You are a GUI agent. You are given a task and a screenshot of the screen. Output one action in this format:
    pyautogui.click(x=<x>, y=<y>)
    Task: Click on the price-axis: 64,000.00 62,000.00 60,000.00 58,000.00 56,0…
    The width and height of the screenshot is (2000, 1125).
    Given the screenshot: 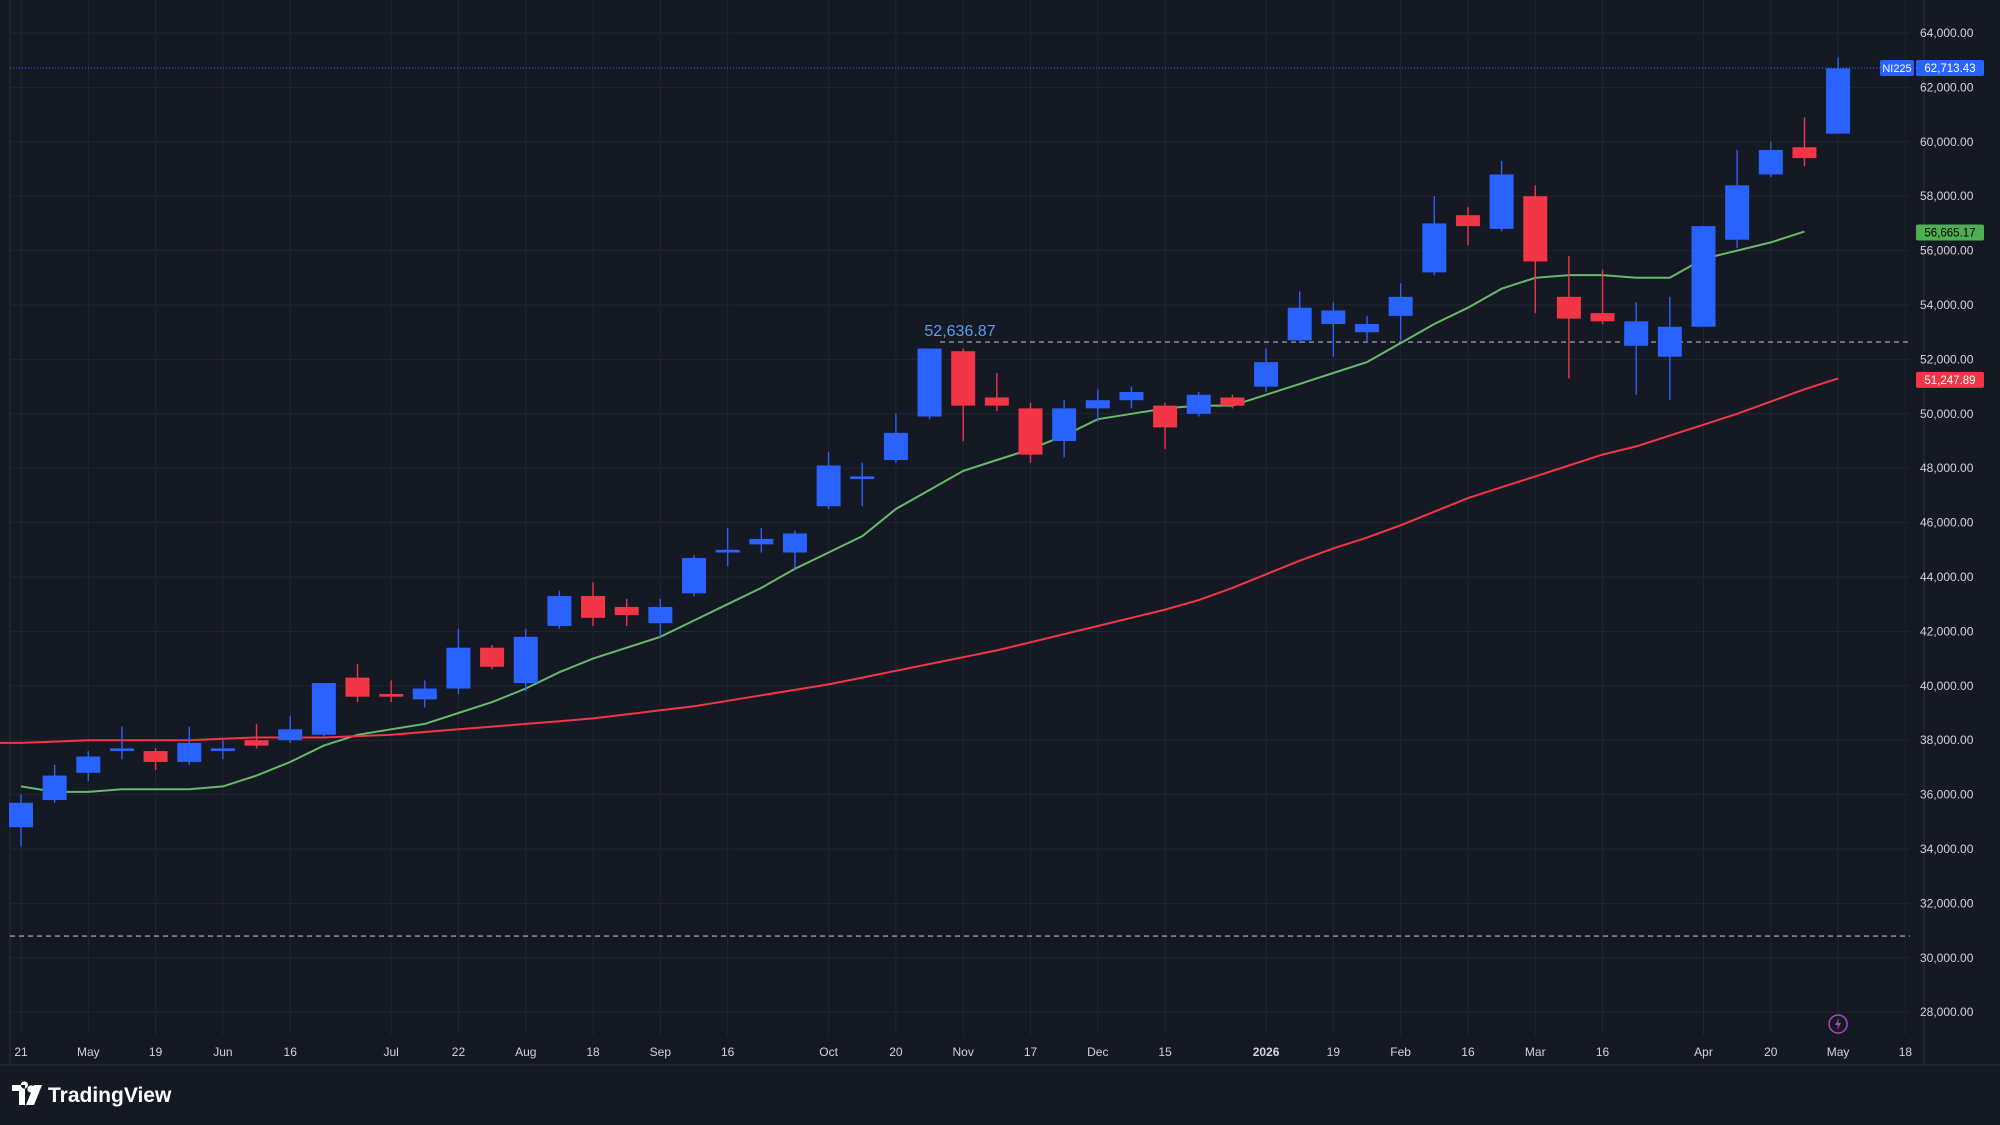 What is the action you would take?
    pyautogui.click(x=1947, y=522)
    